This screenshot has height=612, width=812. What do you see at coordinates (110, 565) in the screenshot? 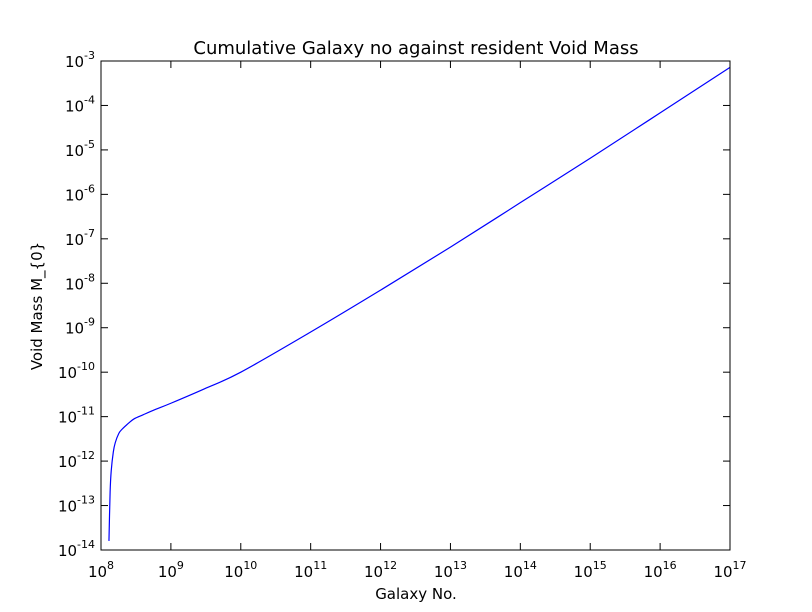
I see `x-tick-label-exponent: 8` at bounding box center [110, 565].